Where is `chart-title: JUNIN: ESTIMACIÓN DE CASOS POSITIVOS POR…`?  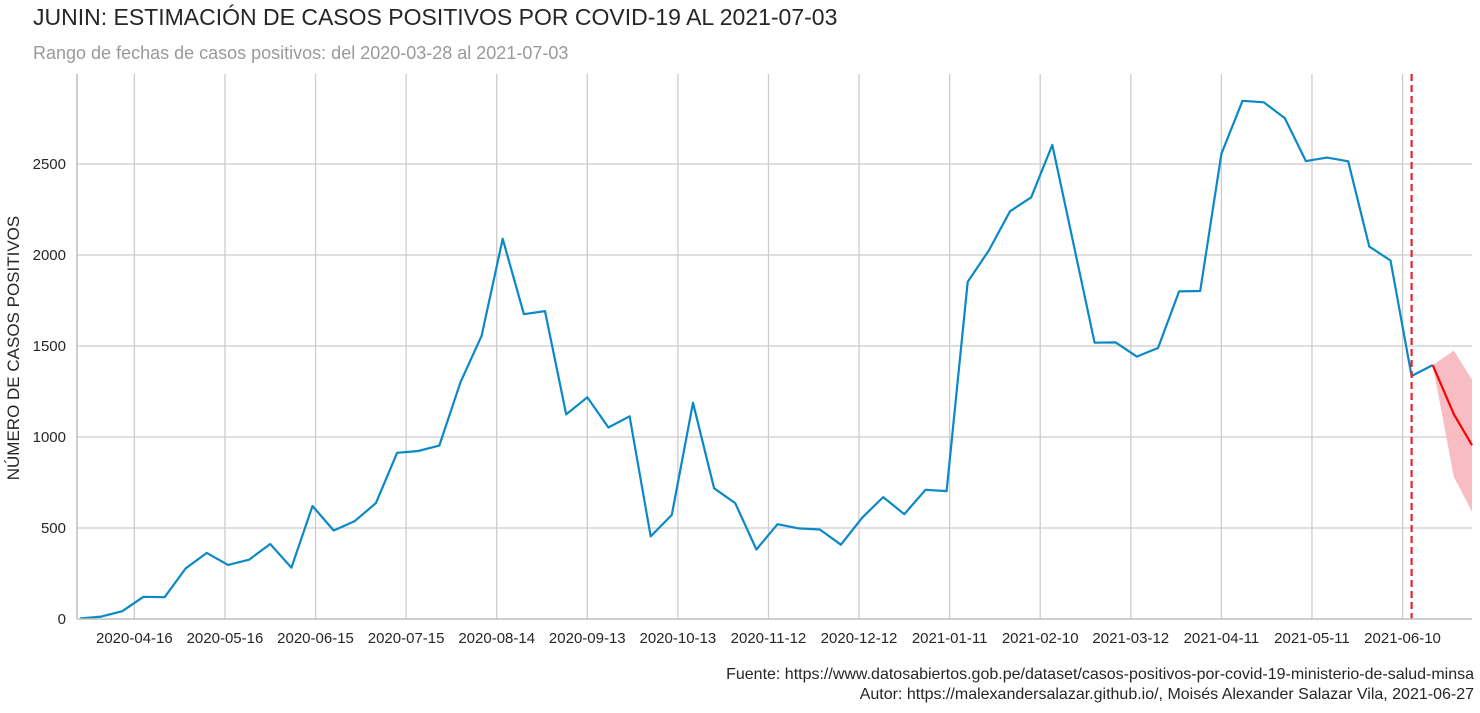 chart-title: JUNIN: ESTIMACIÓN DE CASOS POSITIVOS POR… is located at coordinates (435, 17).